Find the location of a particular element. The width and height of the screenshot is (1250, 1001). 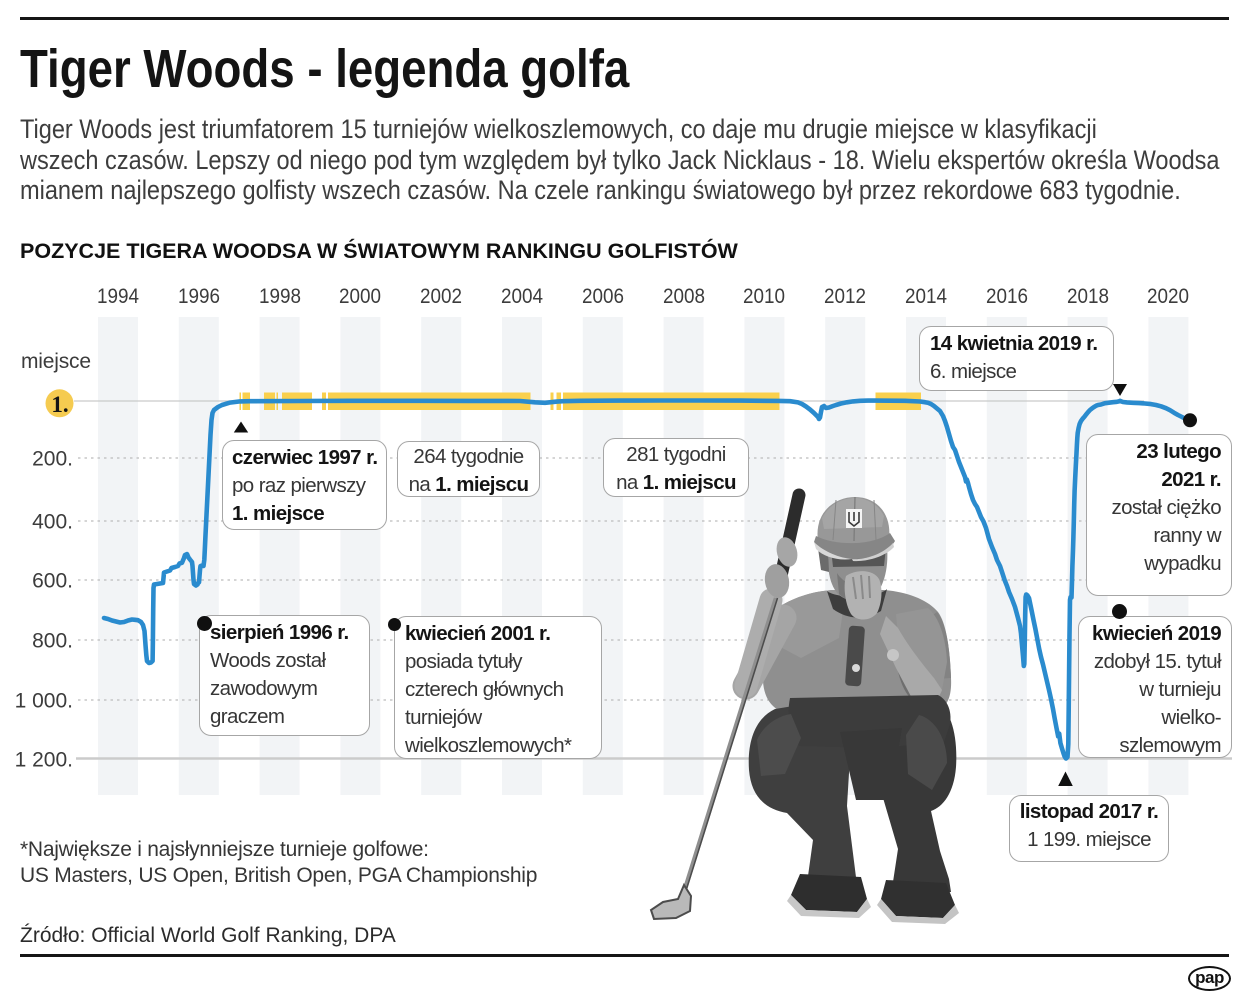

svg-text: 1 200. is located at coordinates (44, 760).